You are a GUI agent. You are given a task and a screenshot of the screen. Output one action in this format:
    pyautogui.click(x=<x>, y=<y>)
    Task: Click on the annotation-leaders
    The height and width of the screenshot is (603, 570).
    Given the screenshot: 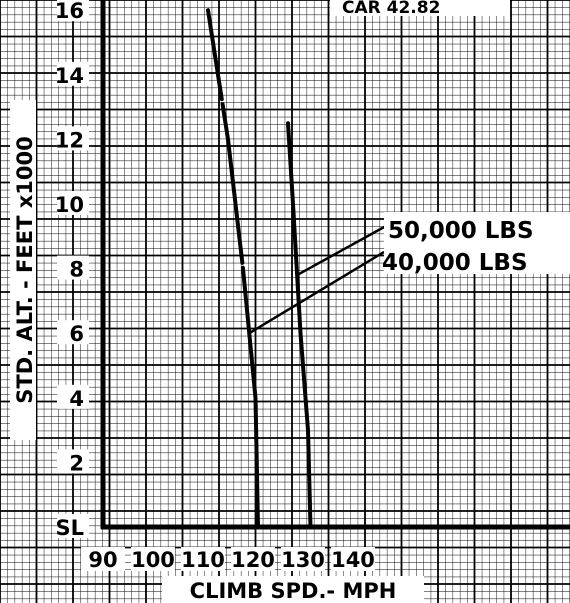 What is the action you would take?
    pyautogui.click(x=317, y=279)
    